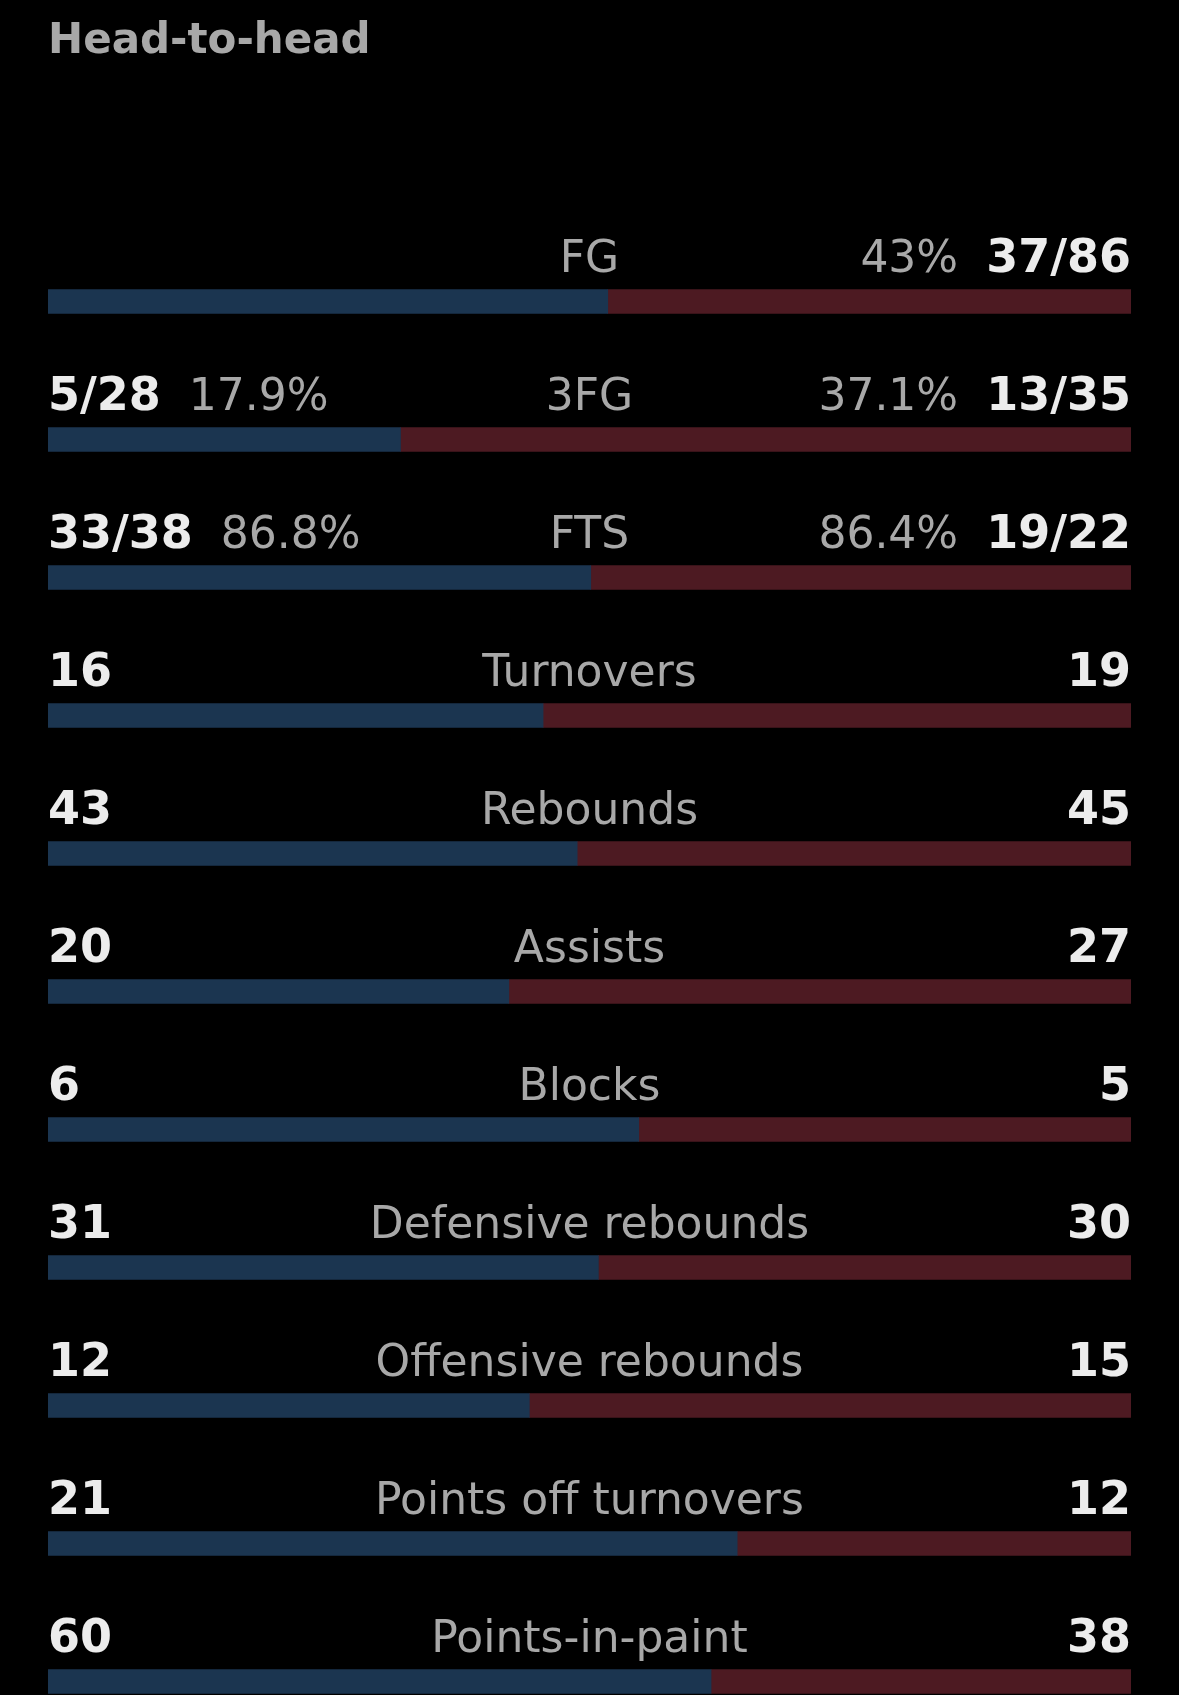  Describe the element at coordinates (589, 808) in the screenshot. I see `y-tick-label: Rebounds` at that location.